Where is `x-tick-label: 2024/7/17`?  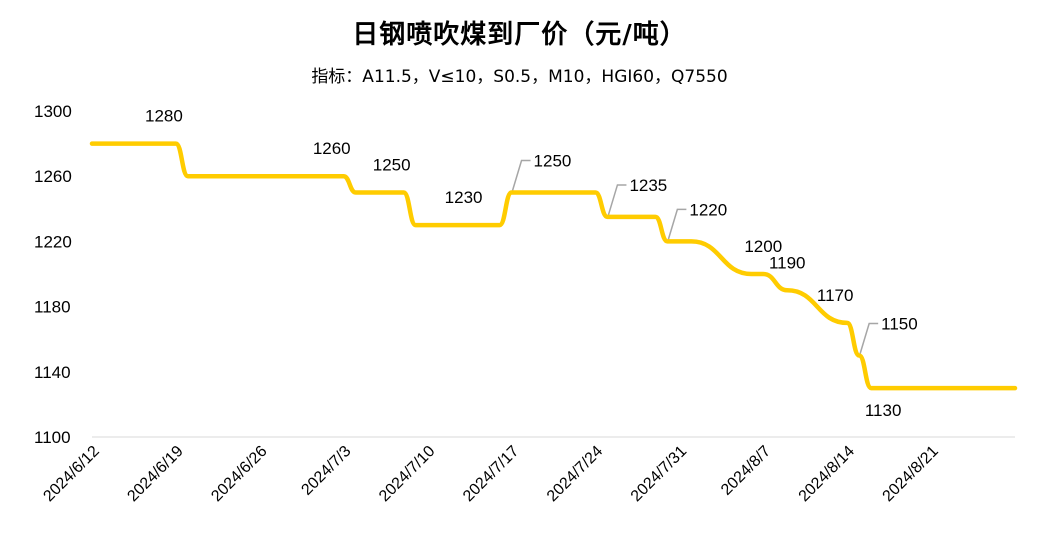
x-tick-label: 2024/7/17 is located at coordinates (491, 474).